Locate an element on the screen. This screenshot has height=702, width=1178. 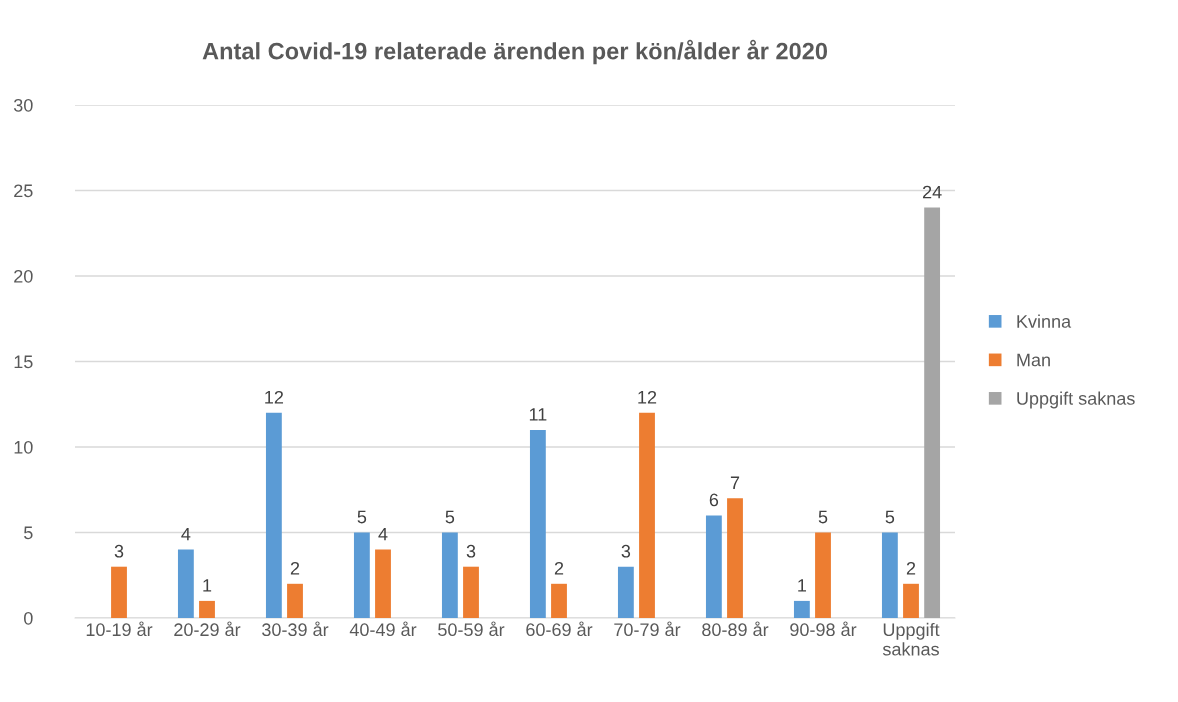
legend-label: Kvinna is located at coordinates (1044, 321).